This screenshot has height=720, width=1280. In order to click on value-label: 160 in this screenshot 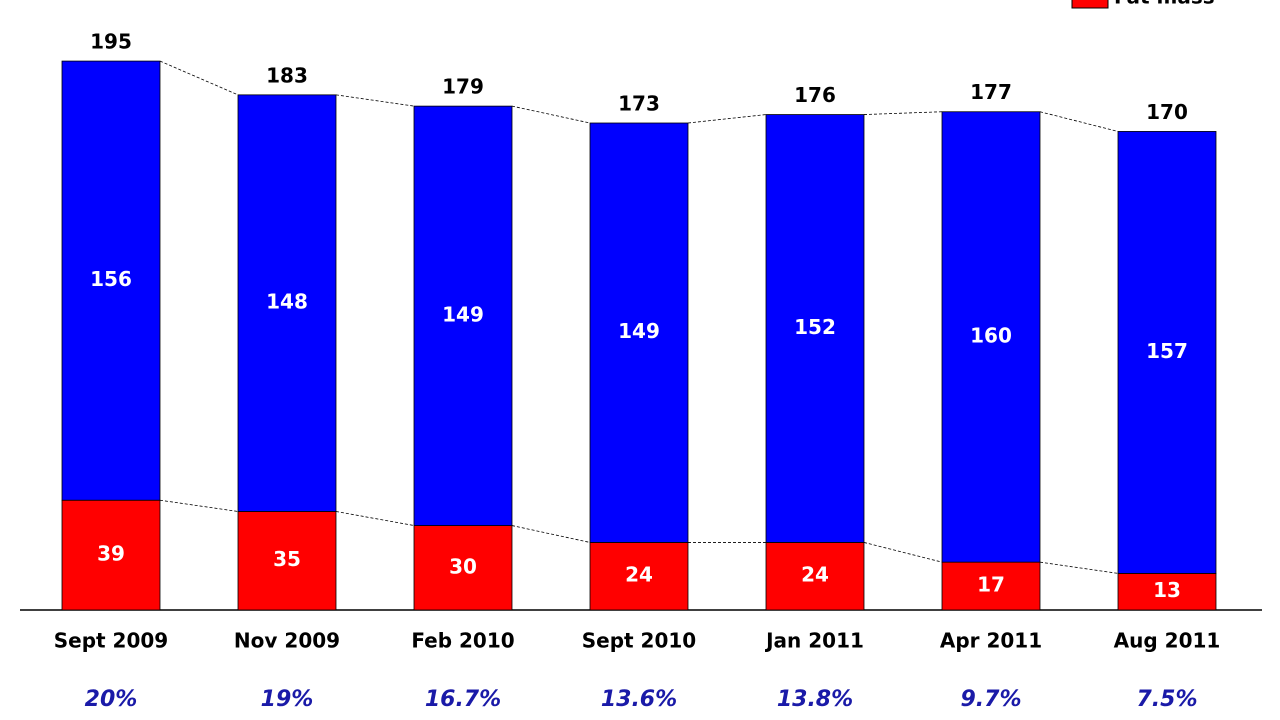, I will do `click(991, 335)`.